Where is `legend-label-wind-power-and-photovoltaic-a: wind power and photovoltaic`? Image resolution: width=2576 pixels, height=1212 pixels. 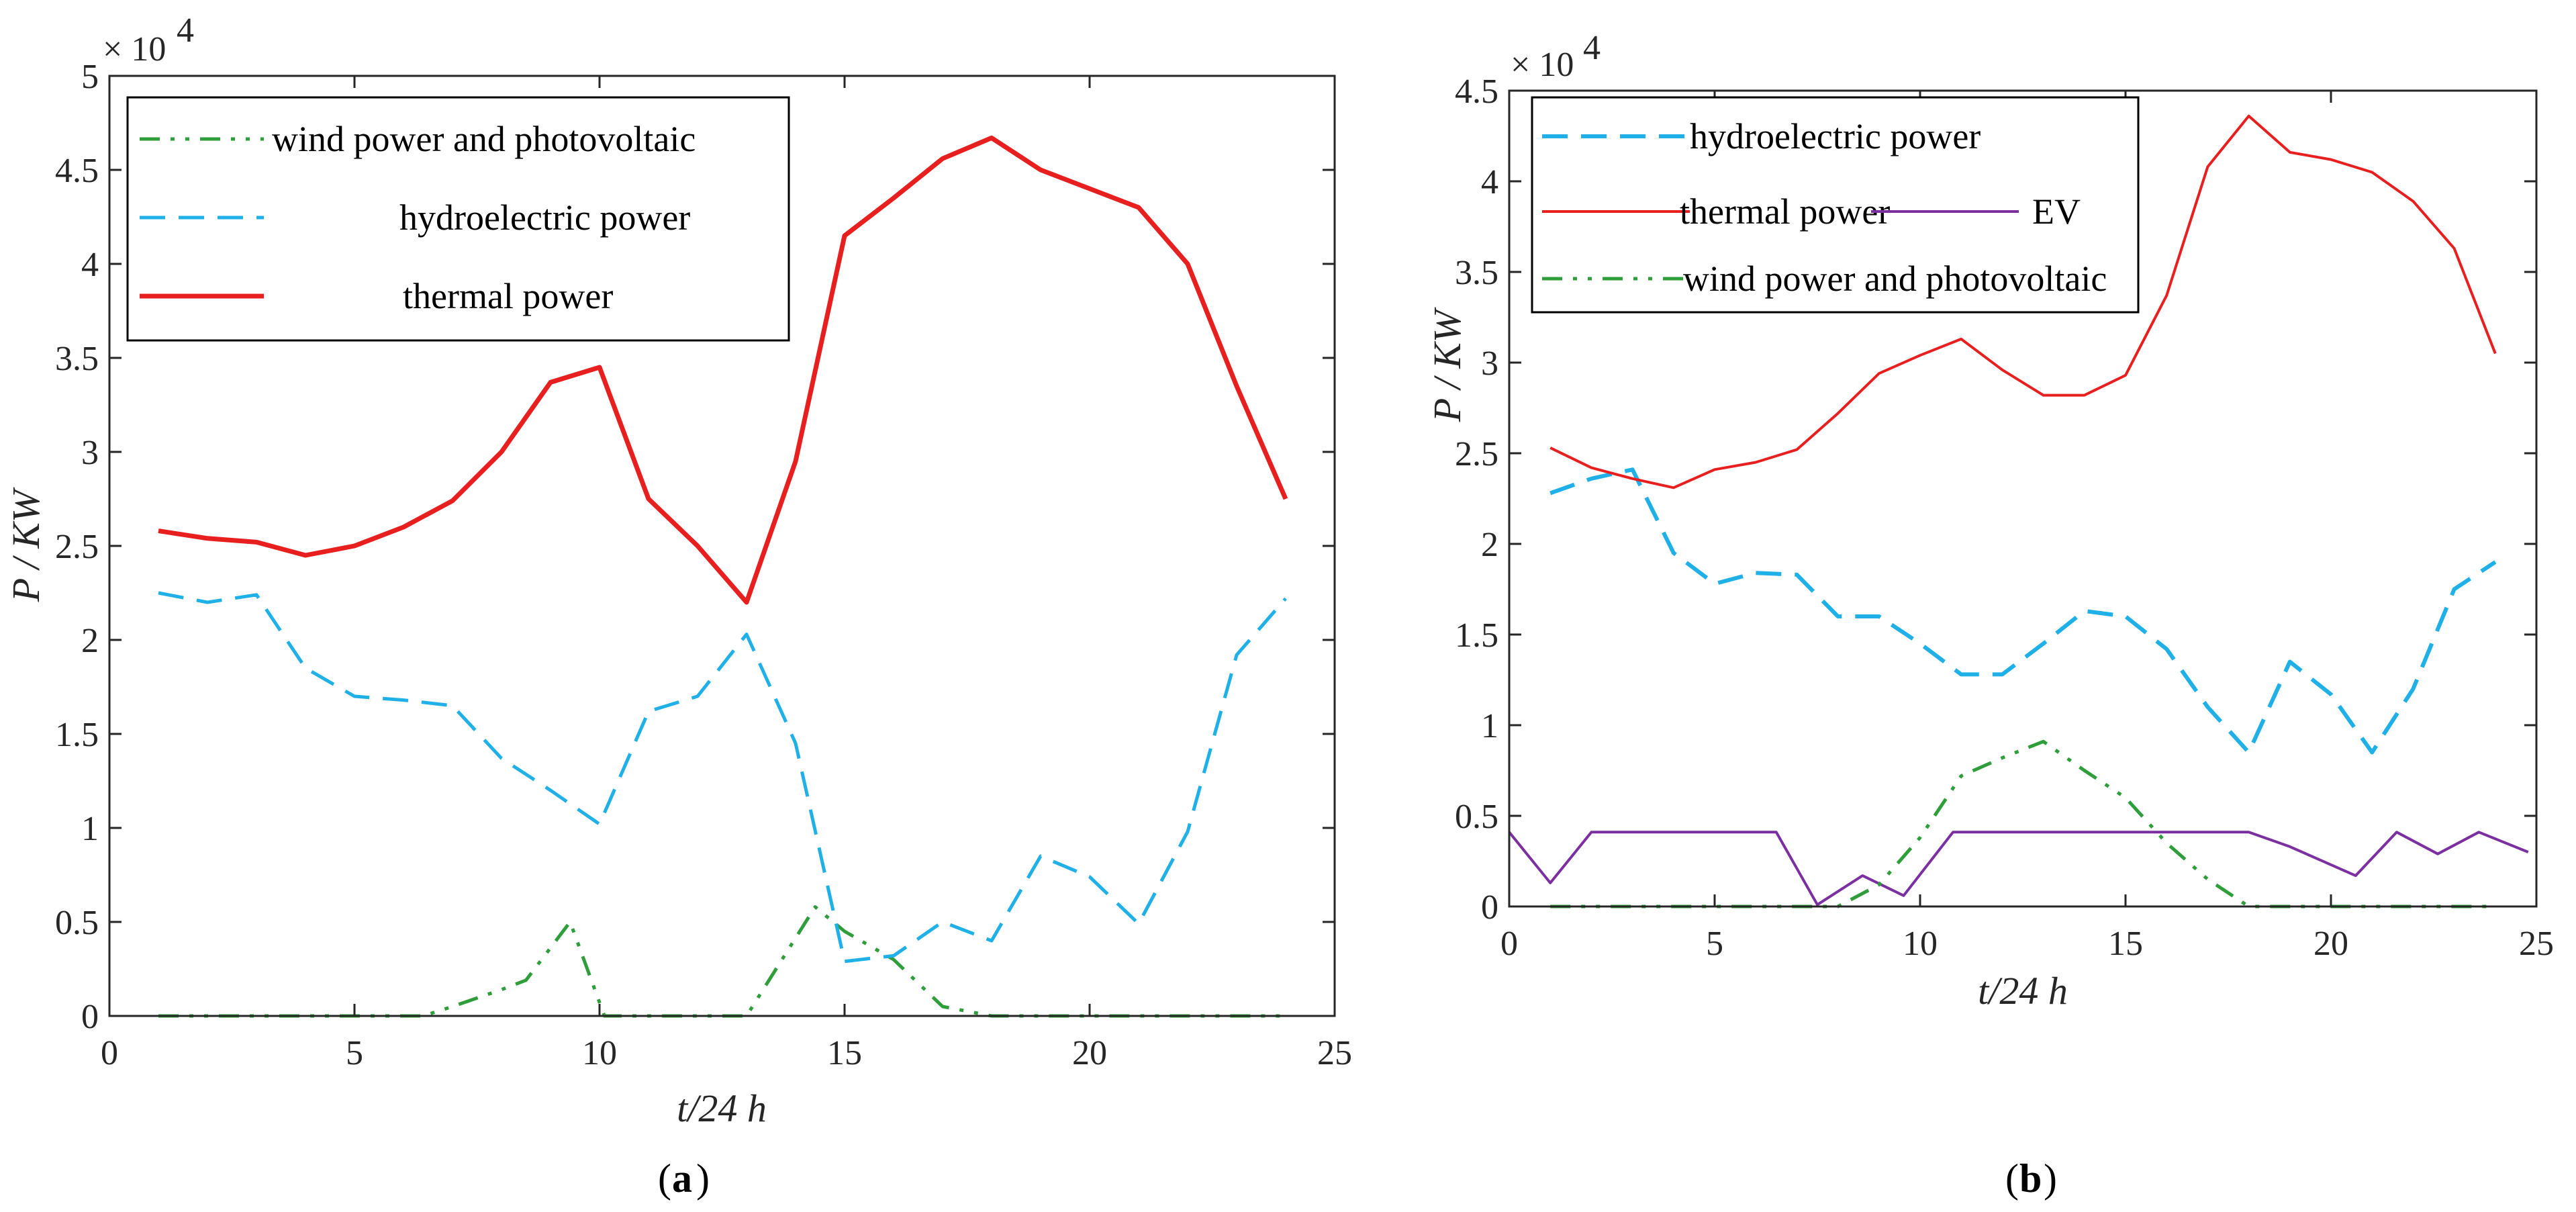
legend-label-wind-power-and-photovoltaic-a: wind power and photovoltaic is located at coordinates (484, 139).